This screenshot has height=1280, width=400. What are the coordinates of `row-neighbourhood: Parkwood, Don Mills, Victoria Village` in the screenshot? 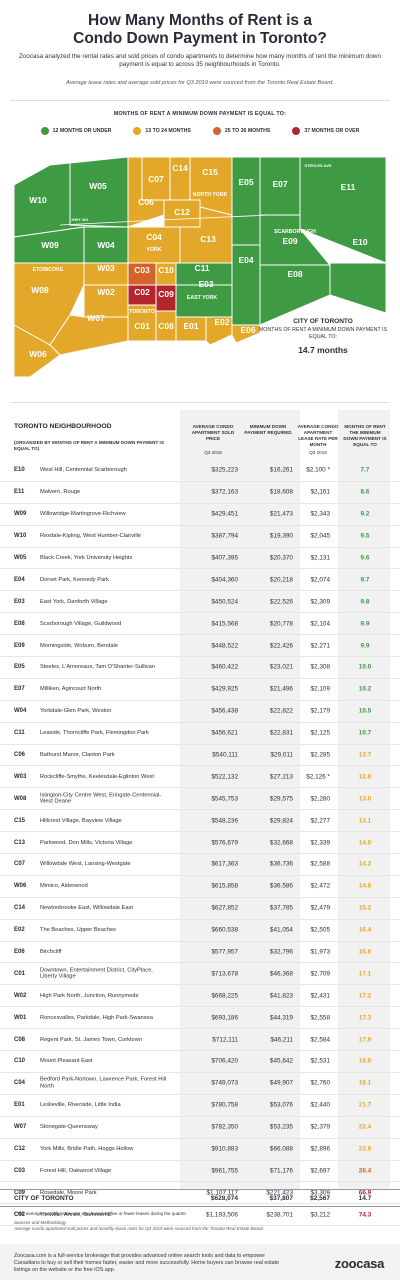 It's located at (86, 842).